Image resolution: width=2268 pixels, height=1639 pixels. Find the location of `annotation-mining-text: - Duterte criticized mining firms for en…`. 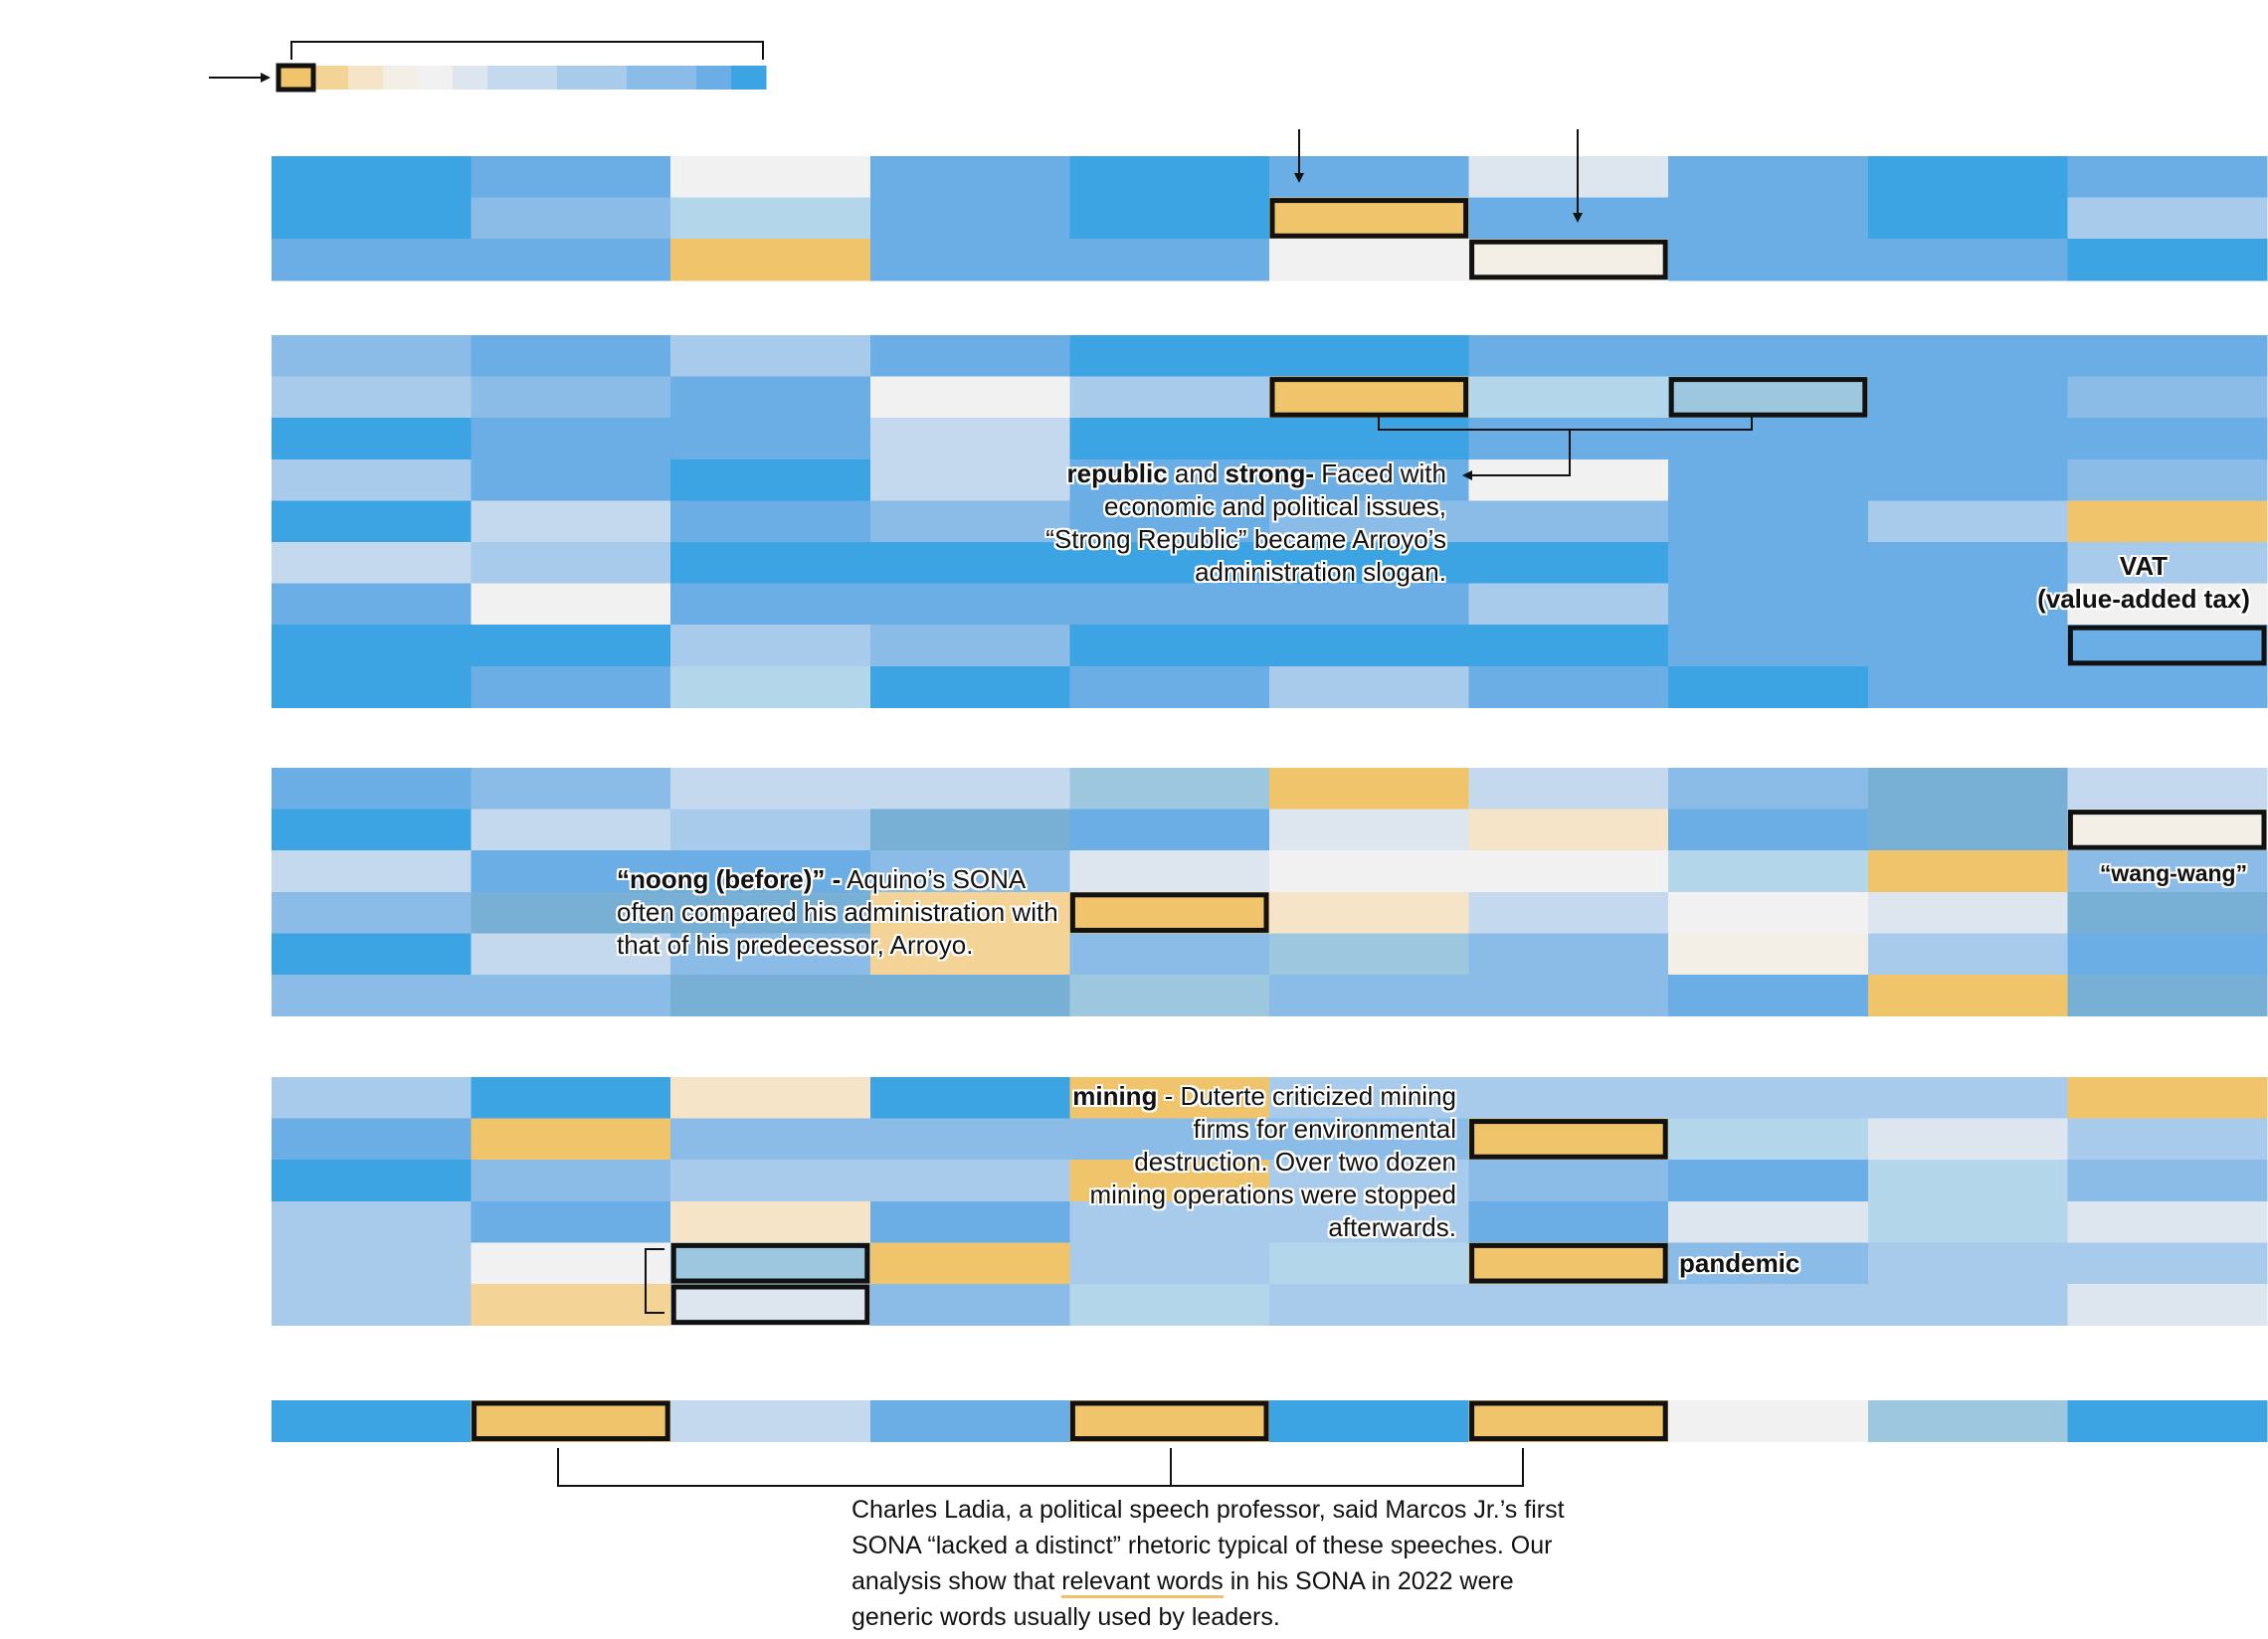

annotation-mining-text: - Duterte criticized mining firms for en… is located at coordinates (1272, 1161).